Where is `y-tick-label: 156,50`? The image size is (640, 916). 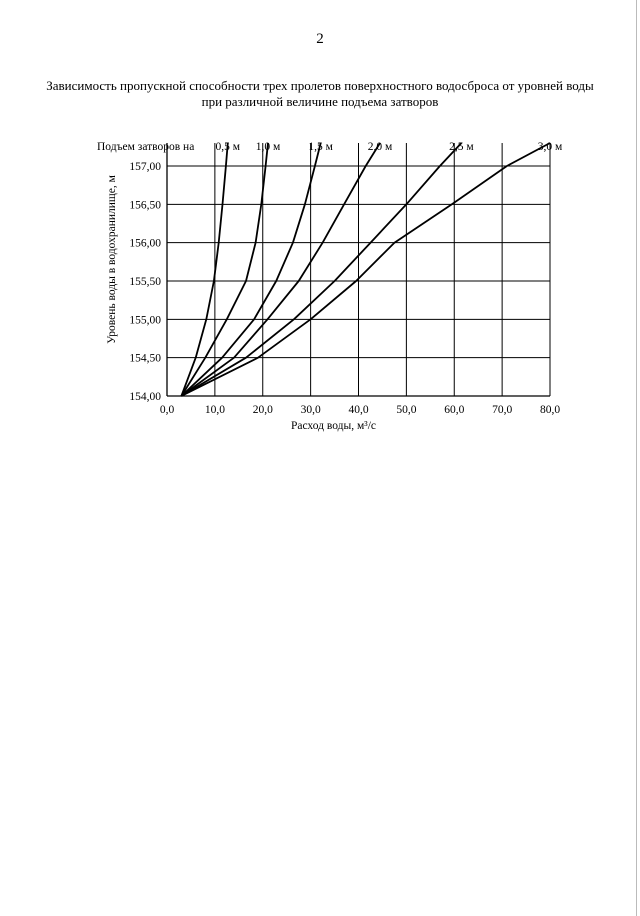
y-tick-label: 156,50 is located at coordinates (145, 205).